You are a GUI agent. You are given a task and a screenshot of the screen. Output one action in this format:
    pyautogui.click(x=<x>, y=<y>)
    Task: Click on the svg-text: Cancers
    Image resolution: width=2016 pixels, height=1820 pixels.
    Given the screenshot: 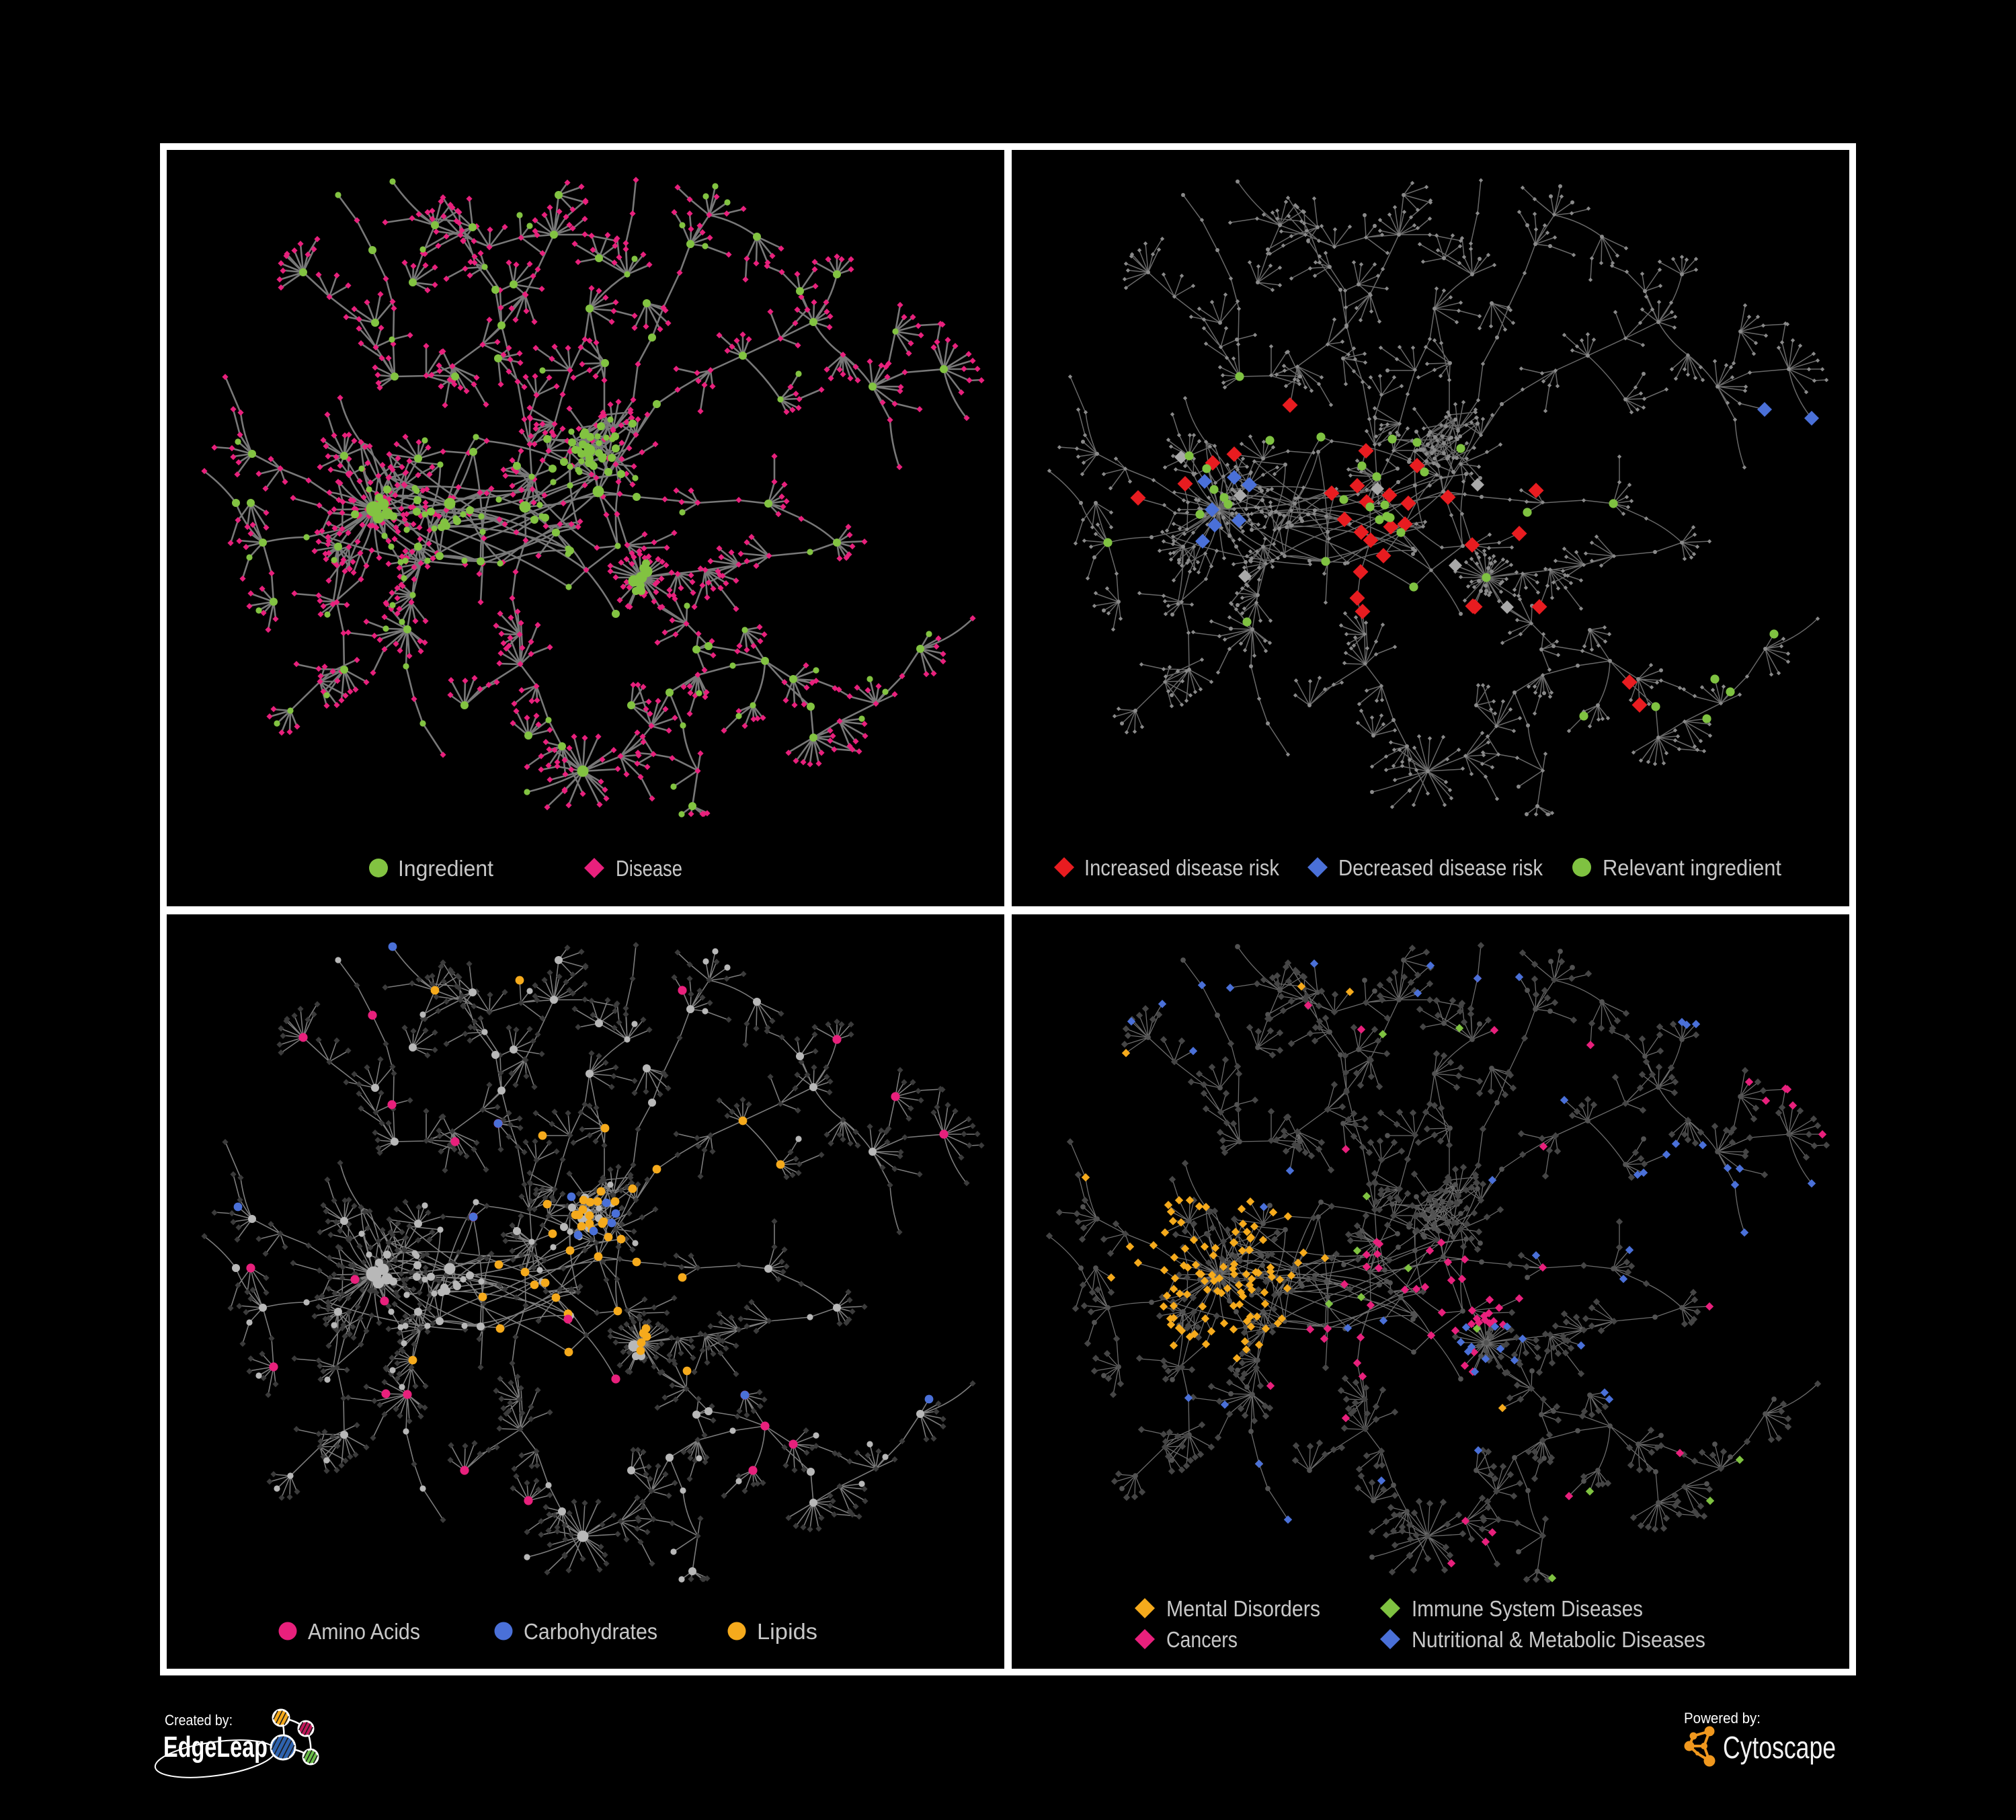 What is the action you would take?
    pyautogui.click(x=1202, y=1639)
    